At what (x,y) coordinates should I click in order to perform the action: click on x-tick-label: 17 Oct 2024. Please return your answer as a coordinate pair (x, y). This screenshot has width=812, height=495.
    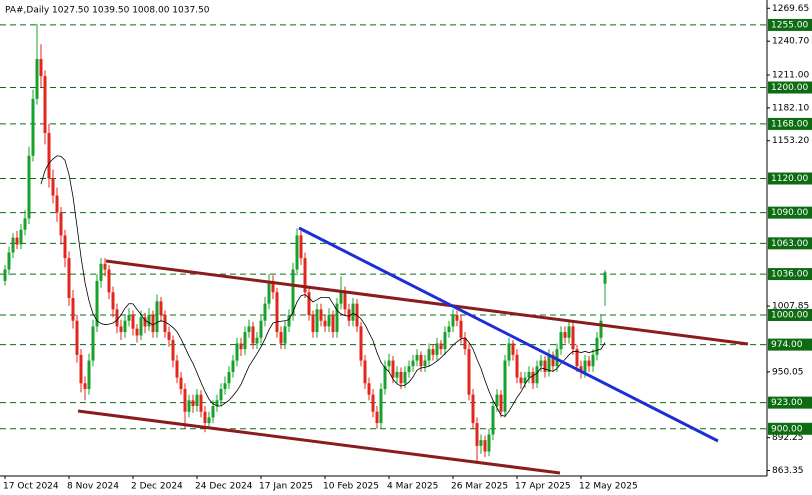
    Looking at the image, I should click on (31, 487).